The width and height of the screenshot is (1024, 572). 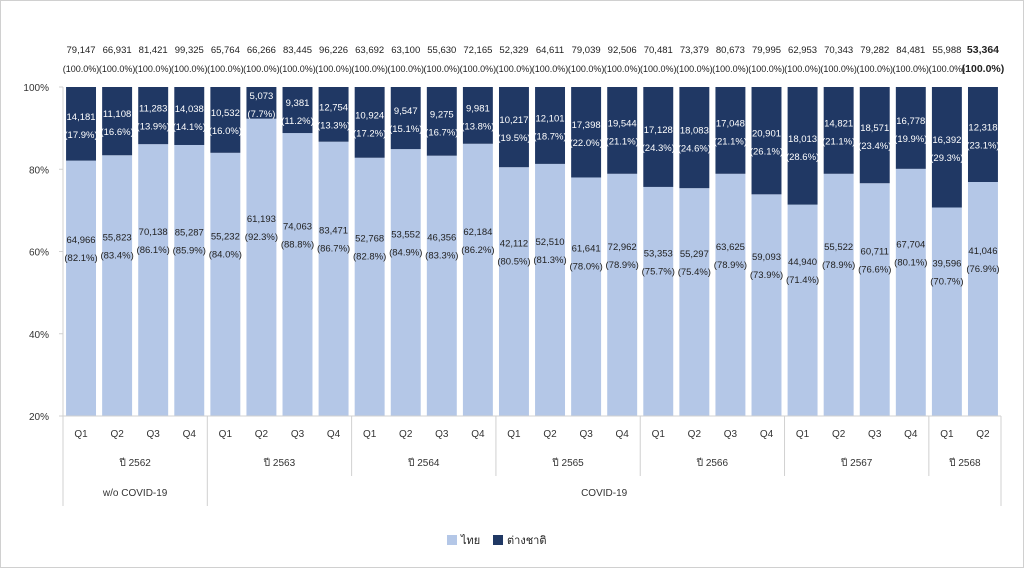 What do you see at coordinates (406, 111) in the screenshot?
I see `foreign-value-label: 9,547` at bounding box center [406, 111].